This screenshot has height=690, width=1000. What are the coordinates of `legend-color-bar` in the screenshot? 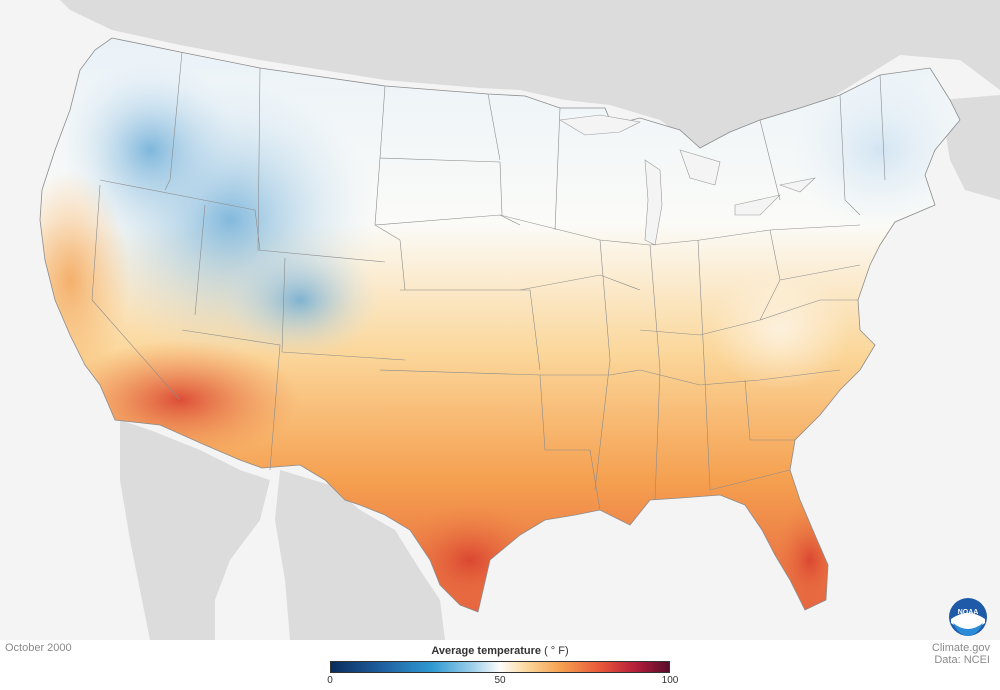 It's located at (500, 667).